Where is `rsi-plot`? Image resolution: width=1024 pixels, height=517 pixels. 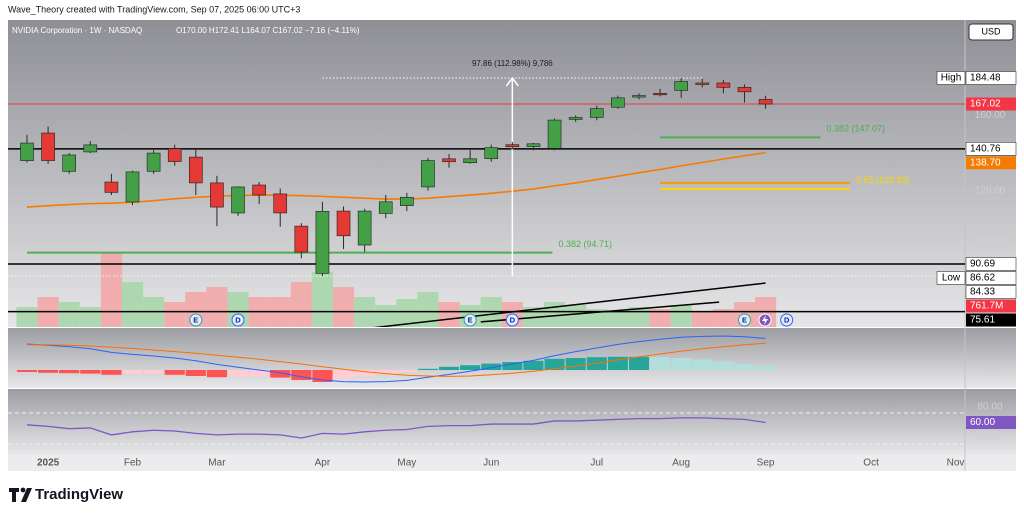
rsi-plot is located at coordinates (486, 428).